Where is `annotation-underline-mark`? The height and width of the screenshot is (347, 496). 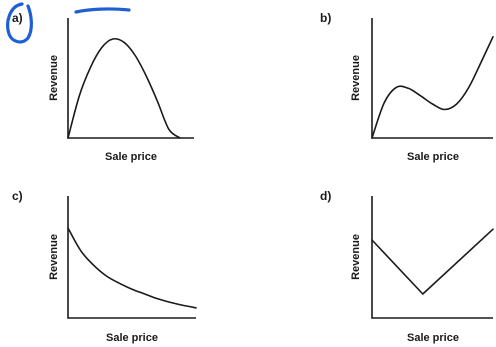 annotation-underline-mark is located at coordinates (102, 10).